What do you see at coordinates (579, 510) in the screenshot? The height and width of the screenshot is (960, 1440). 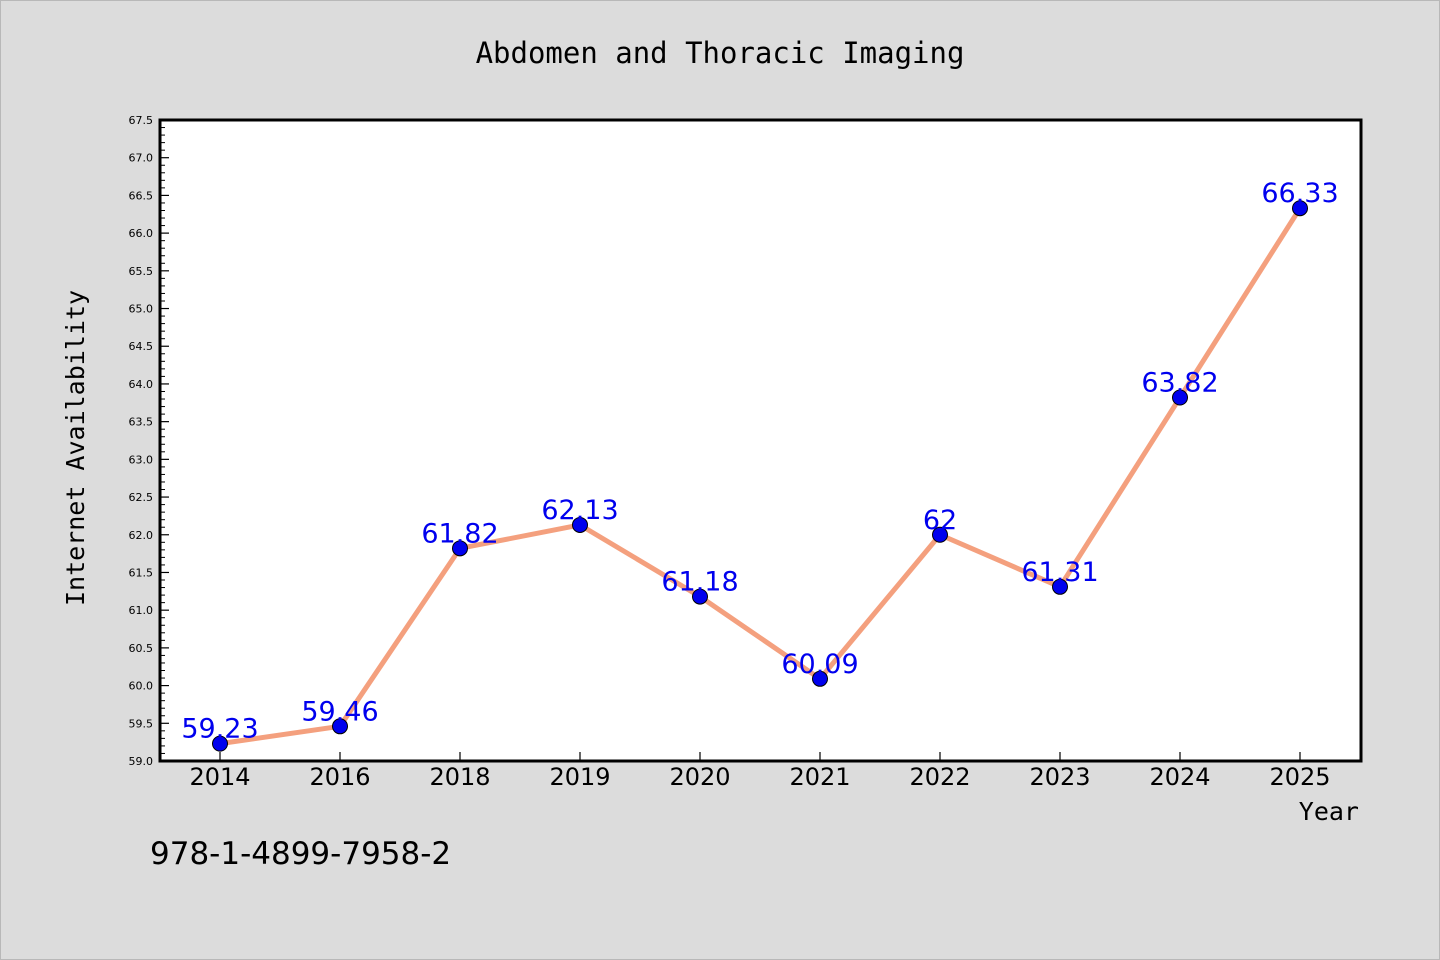 I see `data-label: 62.13` at bounding box center [579, 510].